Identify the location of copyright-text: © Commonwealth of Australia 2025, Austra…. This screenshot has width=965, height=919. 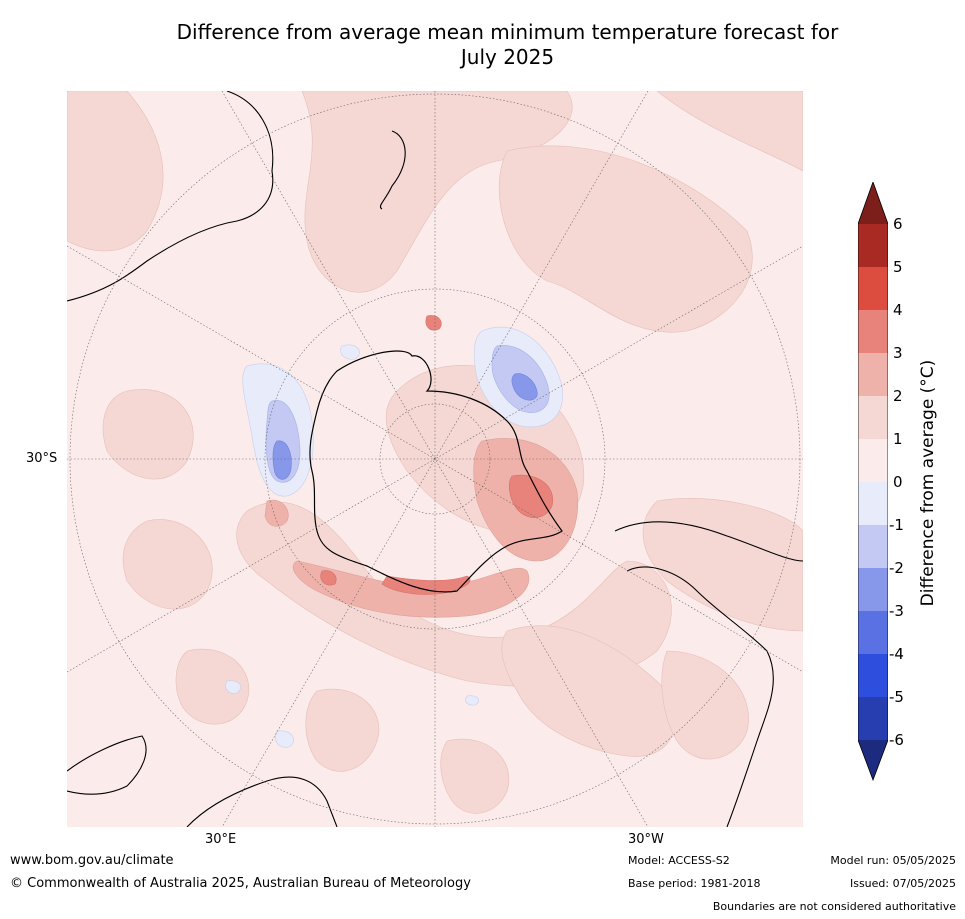
(240, 883).